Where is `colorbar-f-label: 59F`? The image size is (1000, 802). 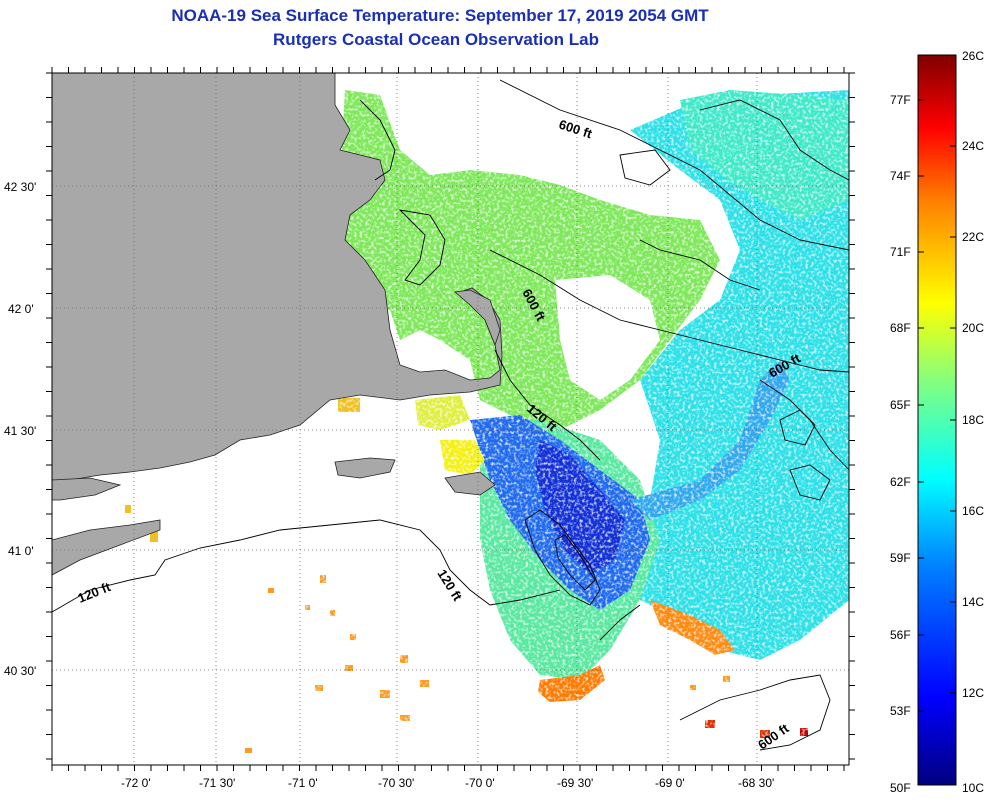
colorbar-f-label: 59F is located at coordinates (900, 558).